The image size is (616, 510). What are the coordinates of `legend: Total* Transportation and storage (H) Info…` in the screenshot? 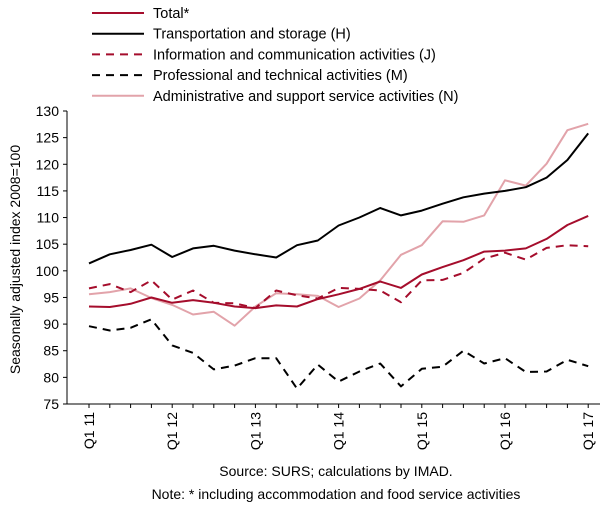 It's located at (275, 55).